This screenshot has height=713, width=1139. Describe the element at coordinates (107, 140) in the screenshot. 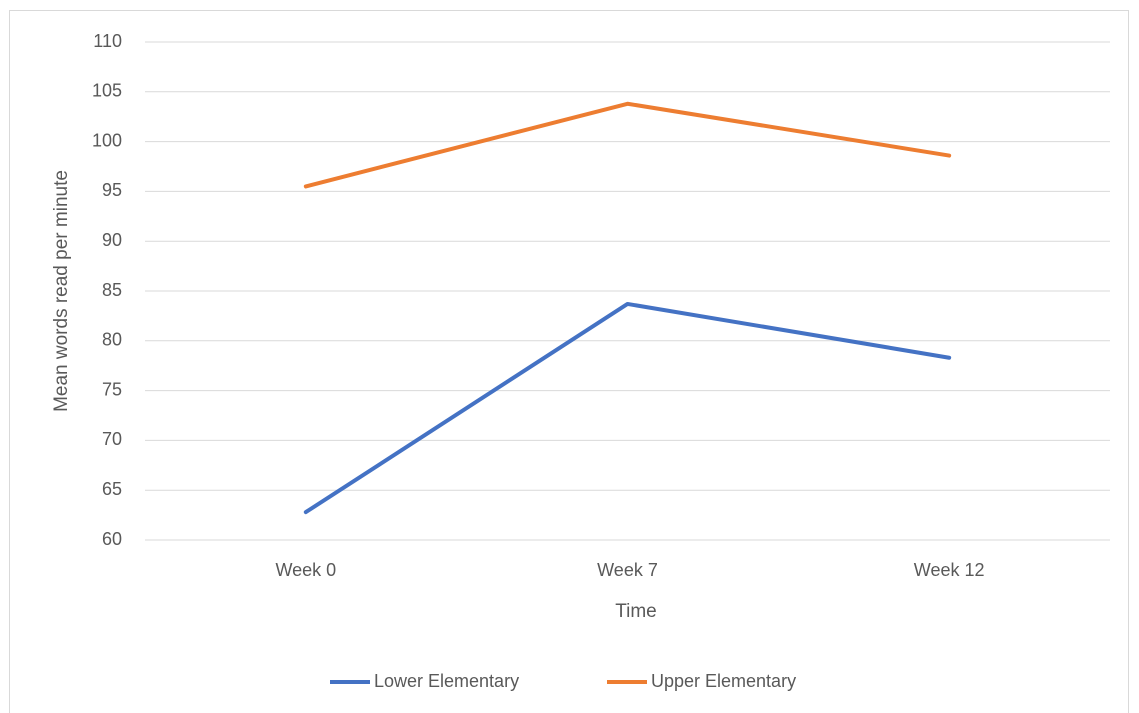

I see `y-tick-label: 100` at that location.